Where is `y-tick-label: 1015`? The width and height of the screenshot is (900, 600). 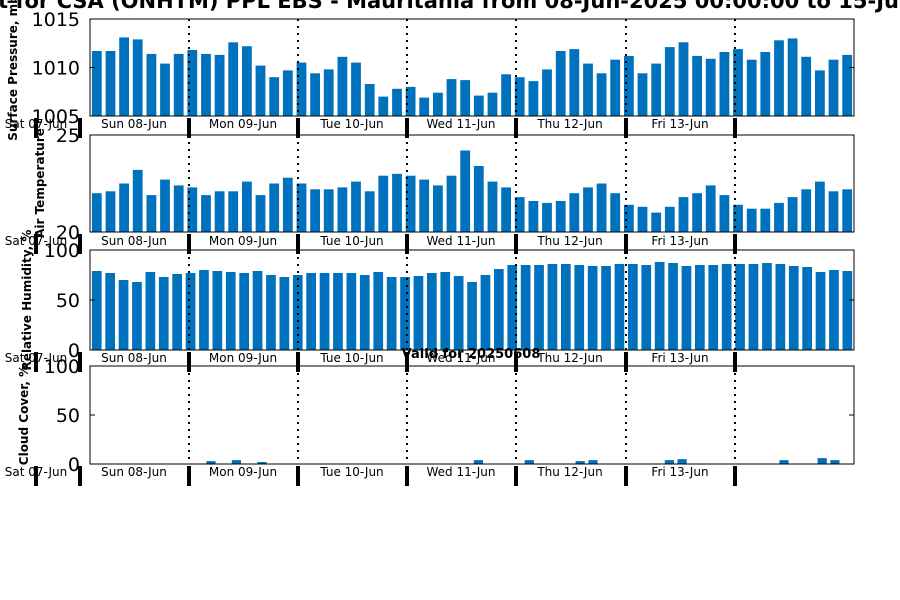 y-tick-label: 1015 is located at coordinates (56, 20).